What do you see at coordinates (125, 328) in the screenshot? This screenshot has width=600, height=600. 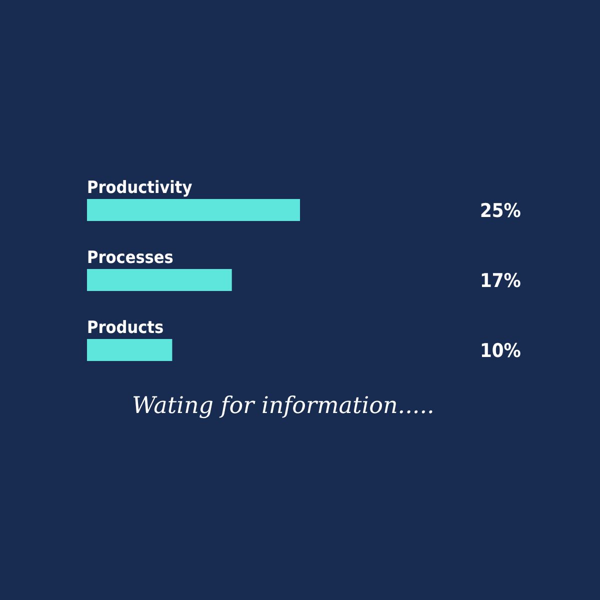 I see `y-tick-label: Products` at bounding box center [125, 328].